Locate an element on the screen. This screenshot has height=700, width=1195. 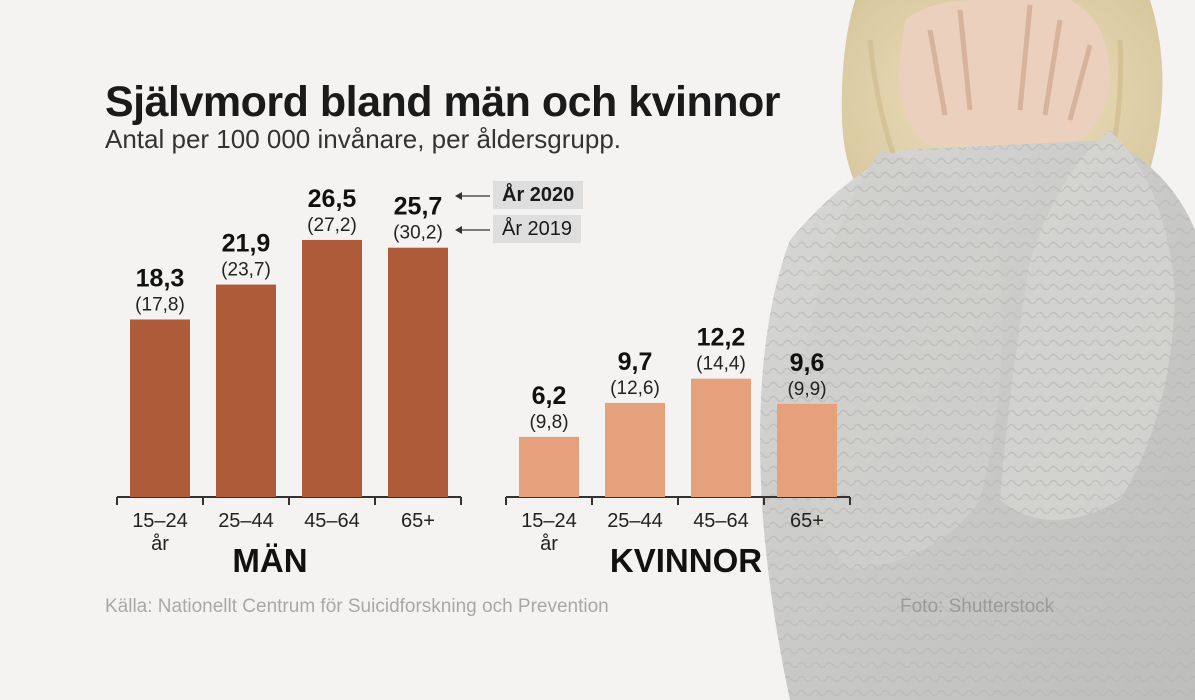
women-category-unit: år is located at coordinates (549, 544).